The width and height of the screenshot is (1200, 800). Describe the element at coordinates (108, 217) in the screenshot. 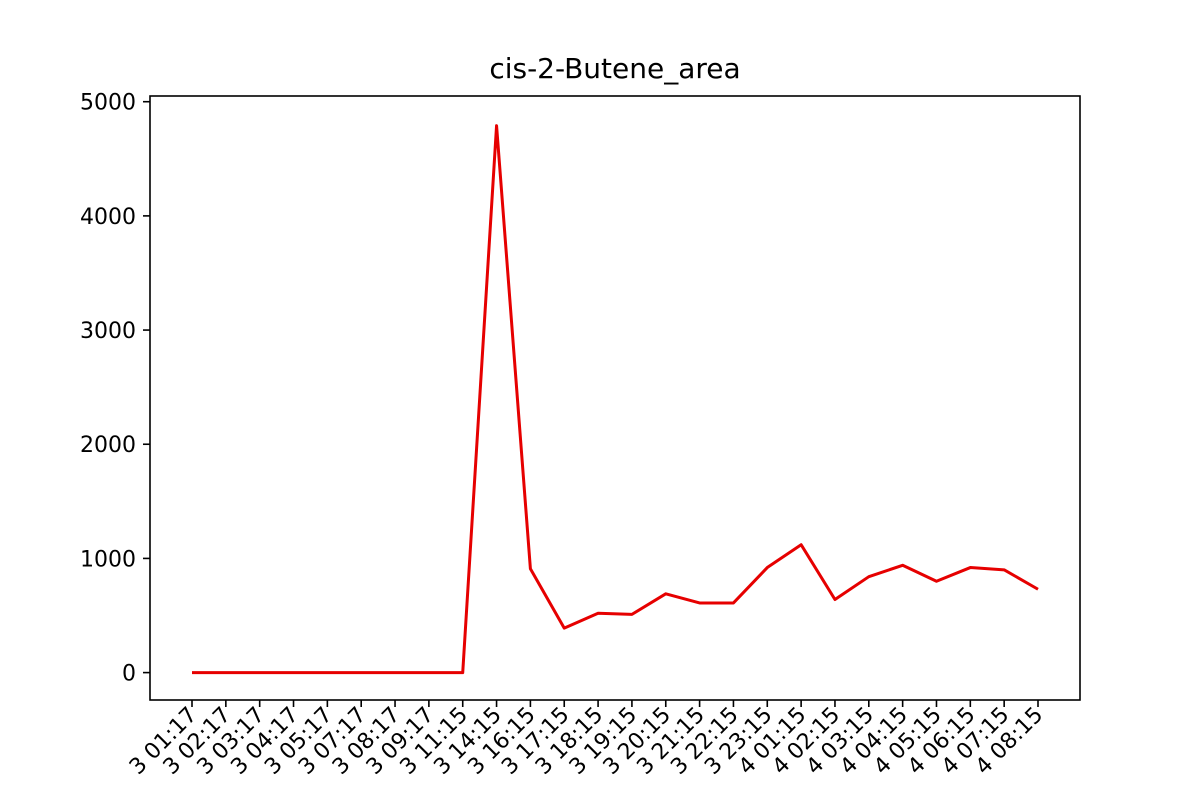

I see `y-tick-label: 4000` at that location.